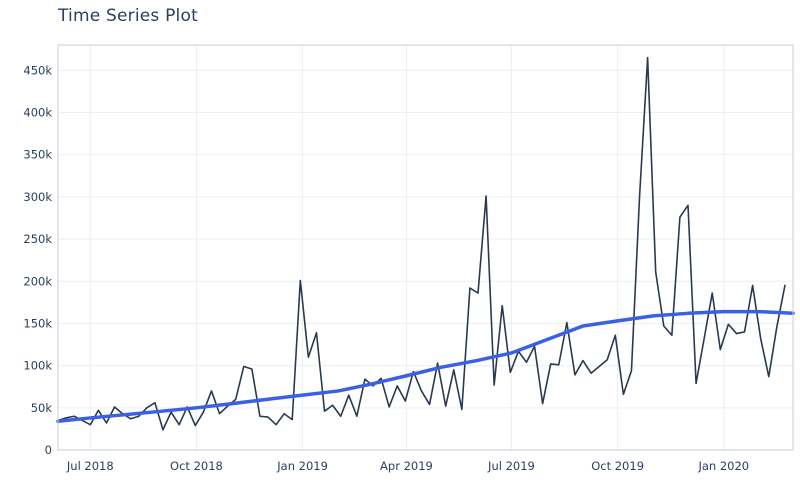 The height and width of the screenshot is (494, 800). I want to click on y-tick-label: 100k, so click(37, 366).